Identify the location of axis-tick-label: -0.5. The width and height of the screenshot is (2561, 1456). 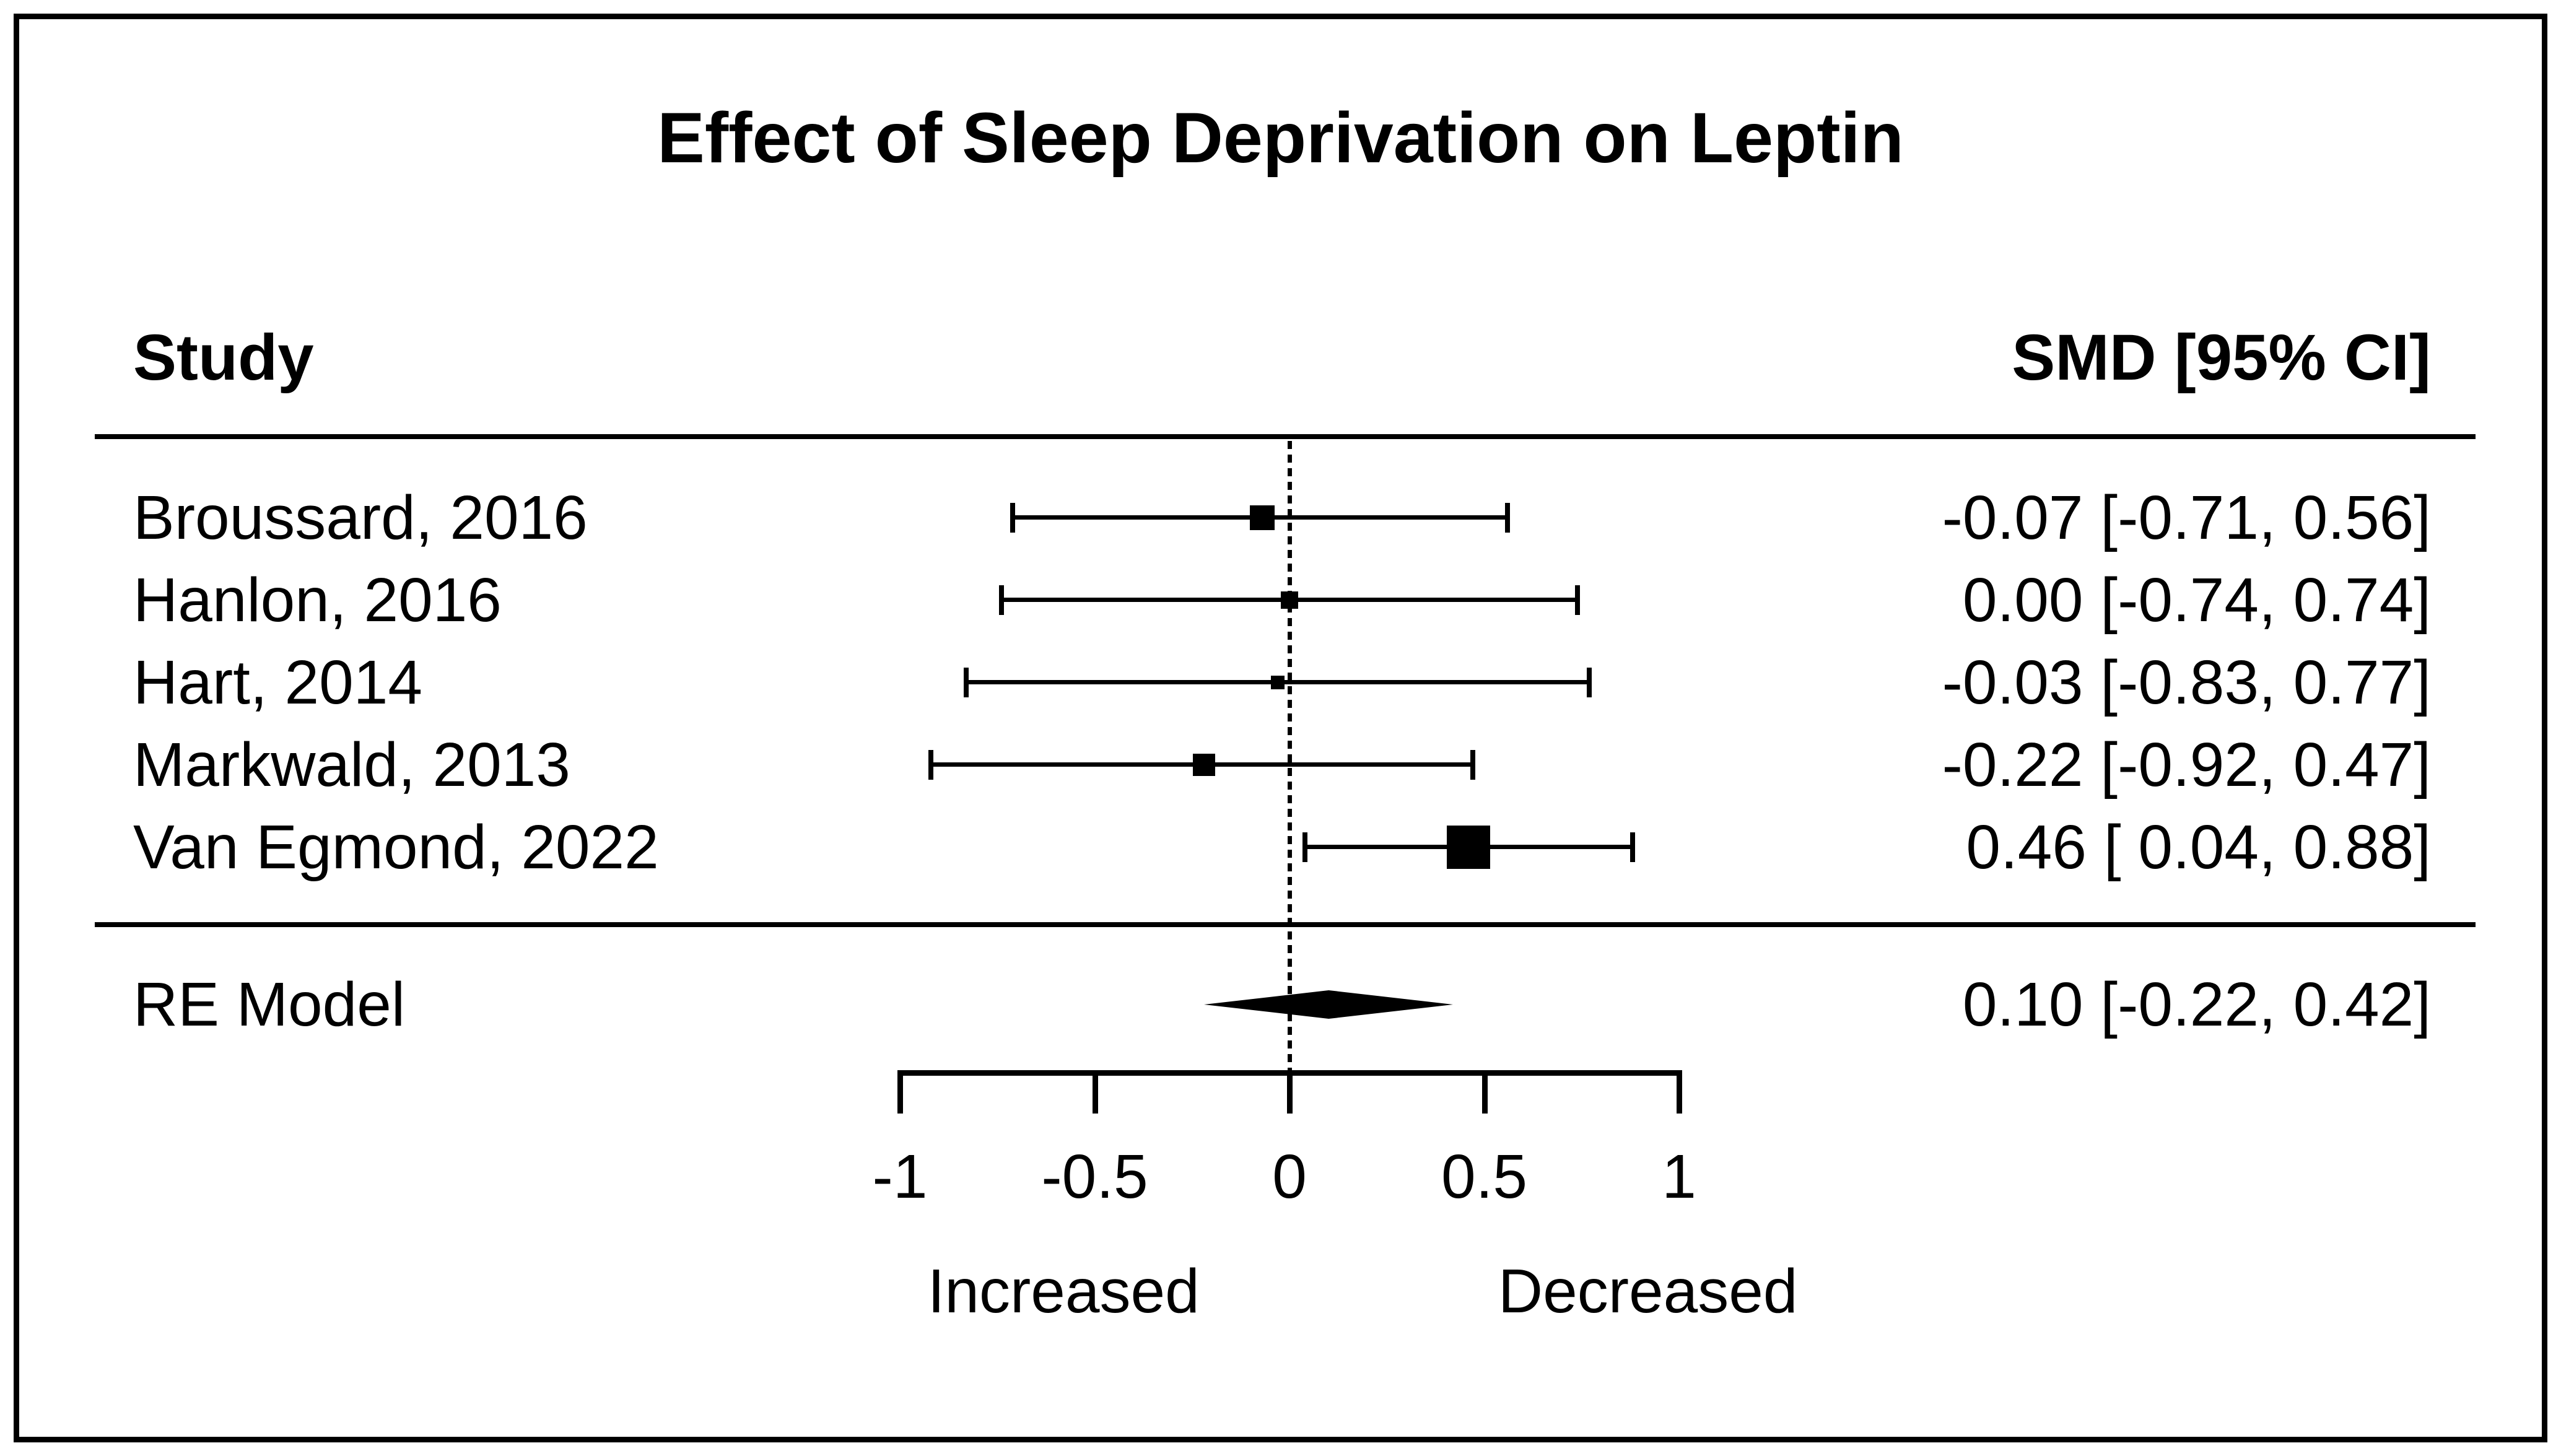
(1095, 1176).